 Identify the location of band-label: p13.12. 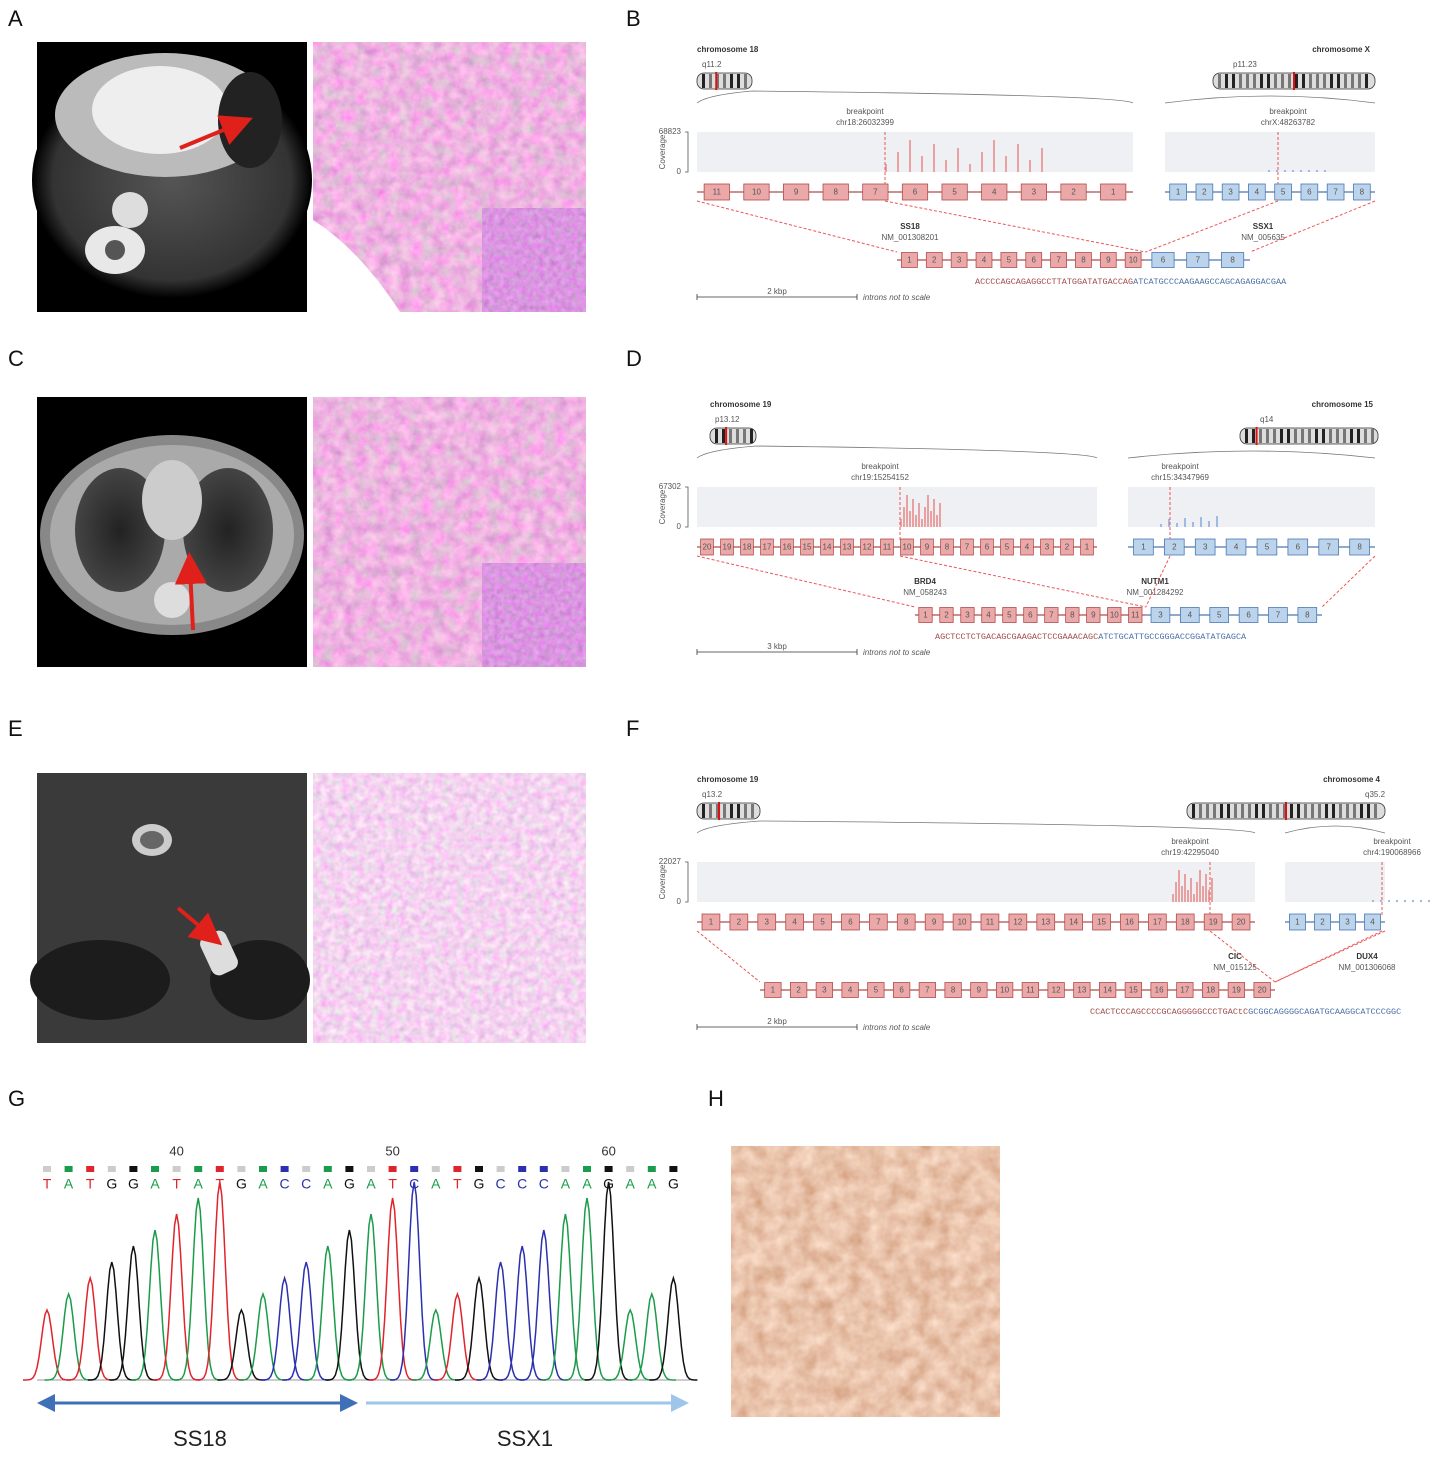
(727, 419).